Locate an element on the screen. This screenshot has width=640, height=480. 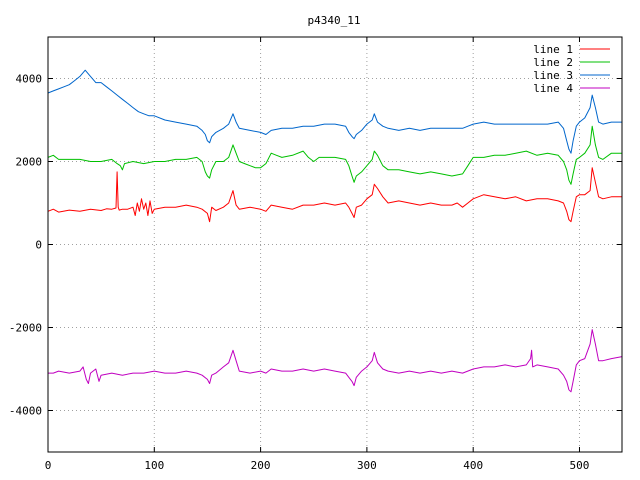
y-tick-label: 4000 is located at coordinates (29, 79).